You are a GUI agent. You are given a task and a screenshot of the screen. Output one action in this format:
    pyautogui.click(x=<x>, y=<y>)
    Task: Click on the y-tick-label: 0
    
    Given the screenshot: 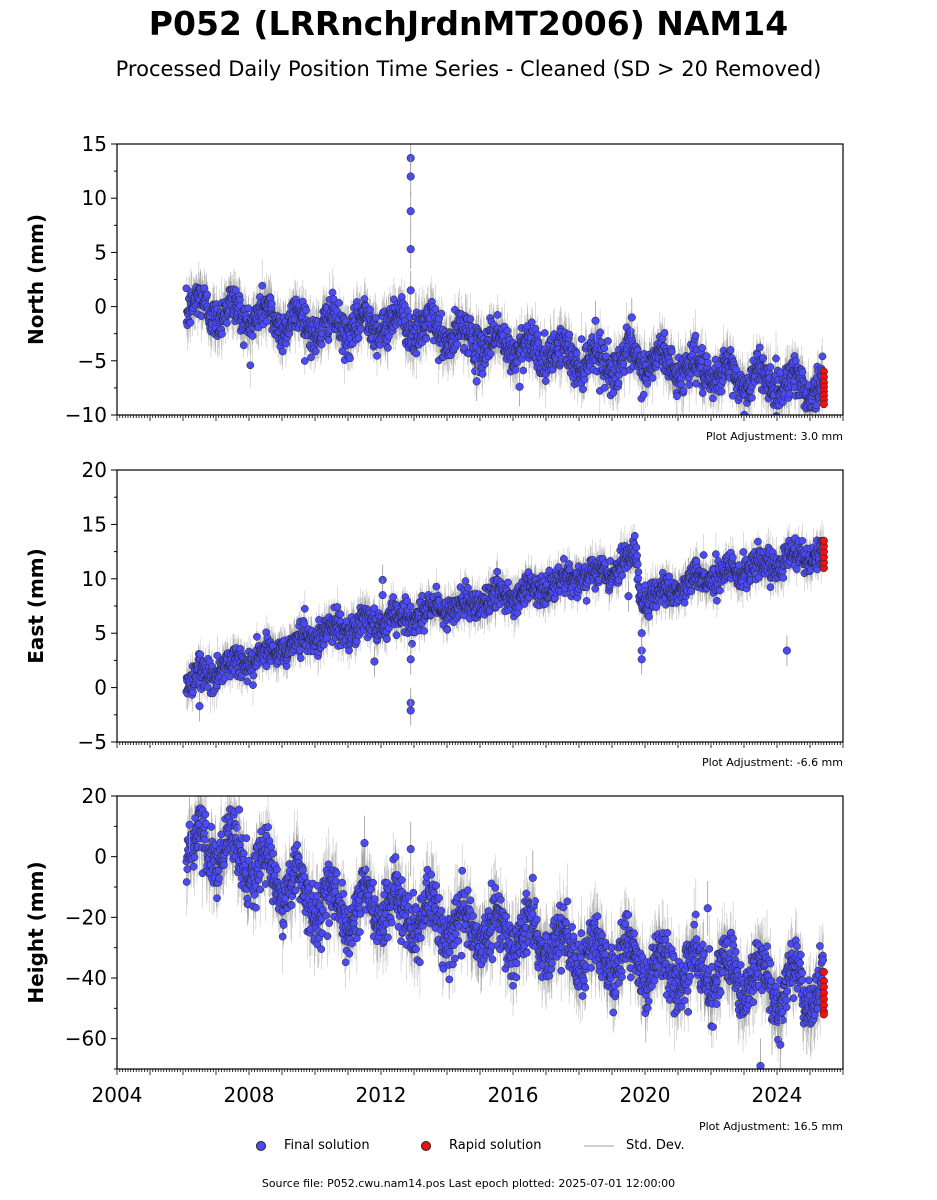 What is the action you would take?
    pyautogui.click(x=100, y=688)
    